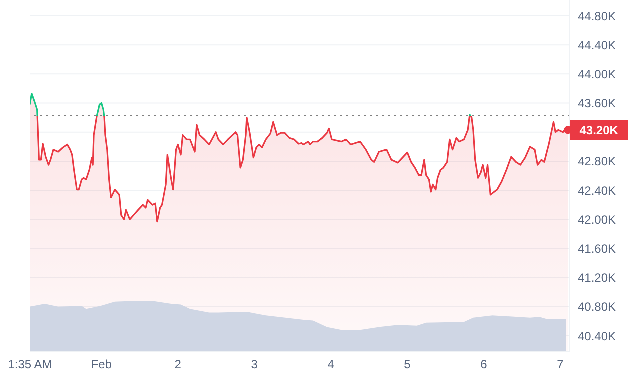 This screenshot has height=380, width=630. What do you see at coordinates (597, 249) in the screenshot?
I see `y-tick-label: 41.60K` at bounding box center [597, 249].